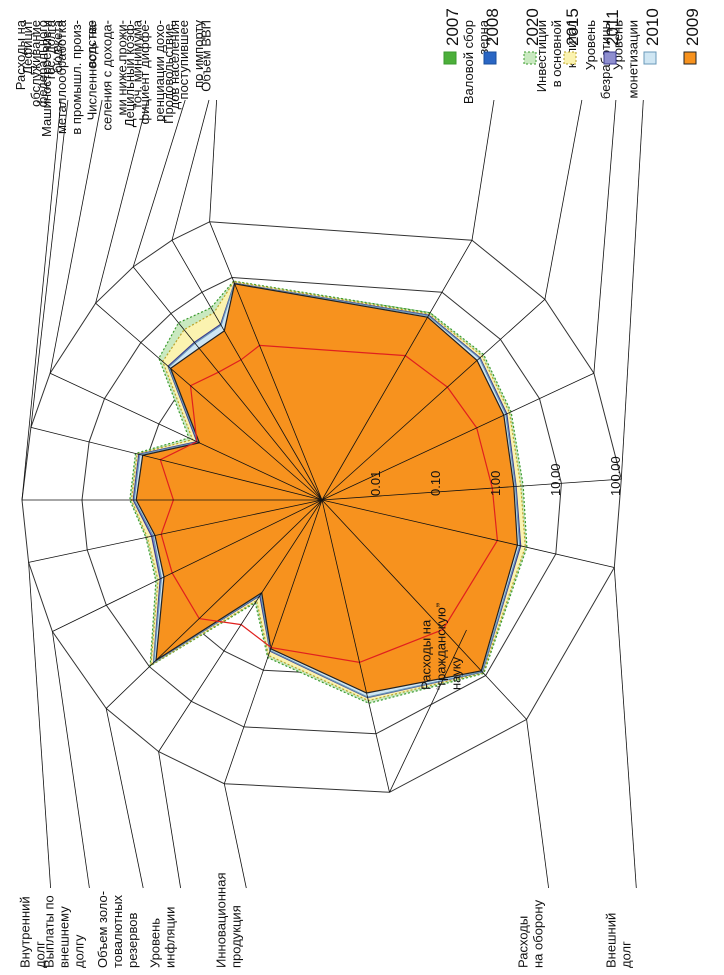  Describe the element at coordinates (227, 383) in the screenshot. I see `spoke-decile` at that location.